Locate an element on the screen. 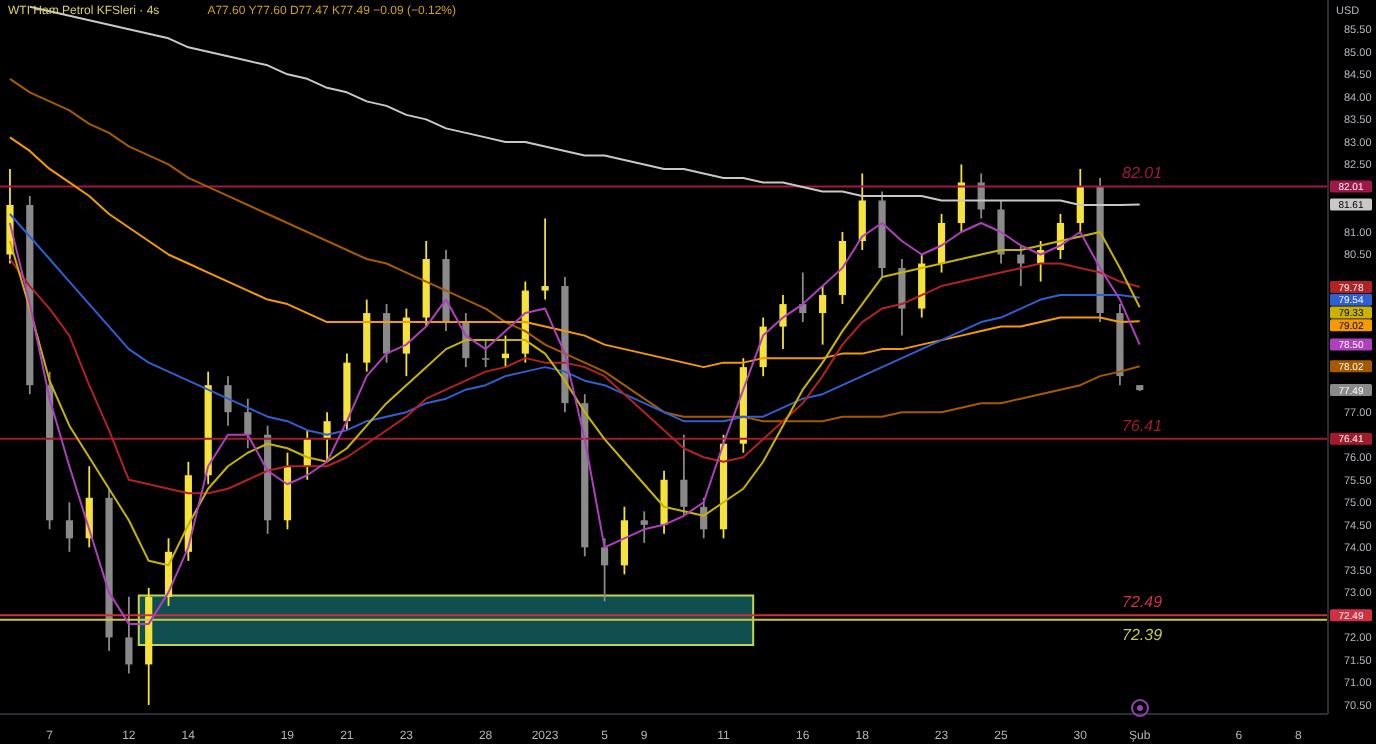 The height and width of the screenshot is (744, 1376). ref-line-label: 82.01 is located at coordinates (1142, 173).